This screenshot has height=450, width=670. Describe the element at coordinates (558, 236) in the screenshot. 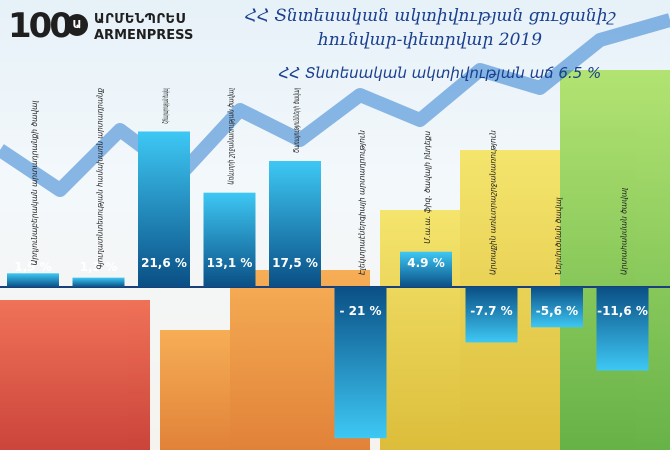

I see `category-label-8: Ներմուծման ծավալ` at that location.